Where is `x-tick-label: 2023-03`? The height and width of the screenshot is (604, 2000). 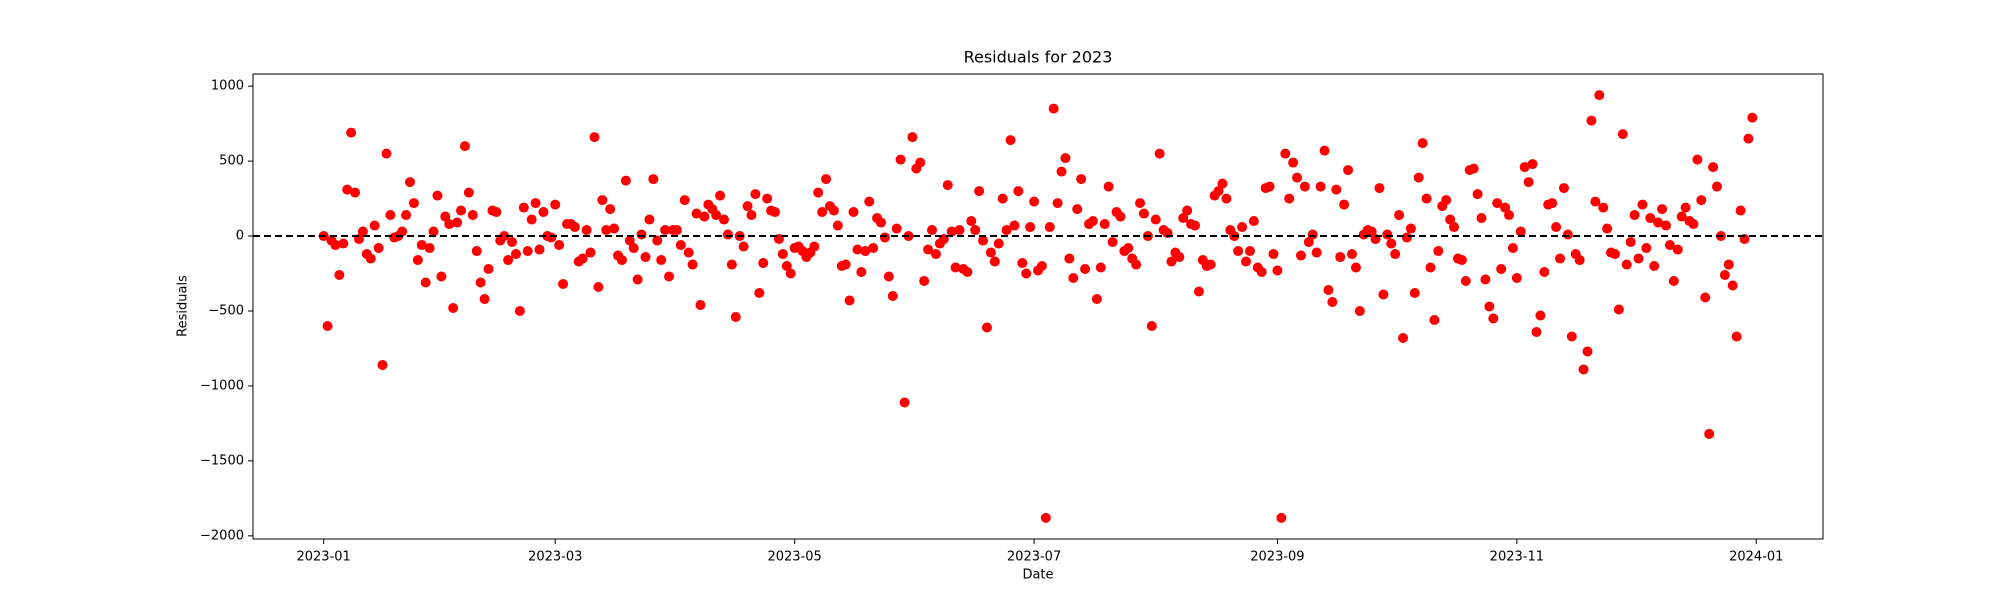 x-tick-label: 2023-03 is located at coordinates (555, 557).